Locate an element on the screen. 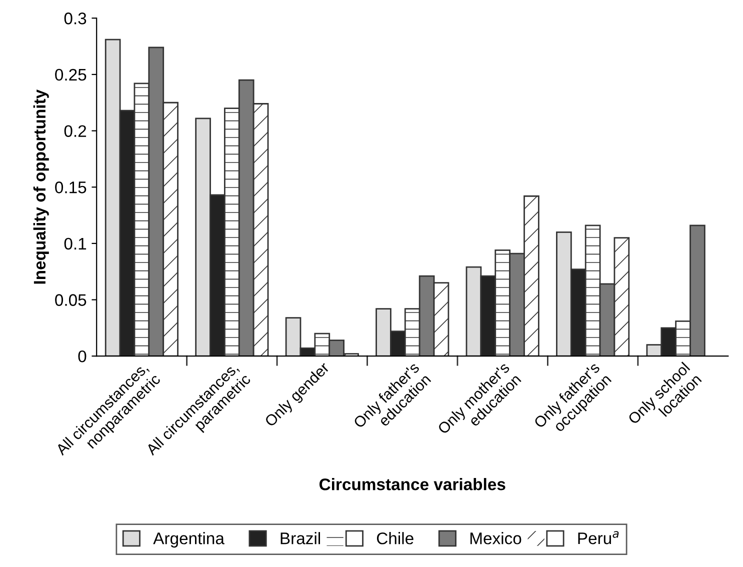 This screenshot has height=567, width=743. y-tick-label: 0 is located at coordinates (82, 356).